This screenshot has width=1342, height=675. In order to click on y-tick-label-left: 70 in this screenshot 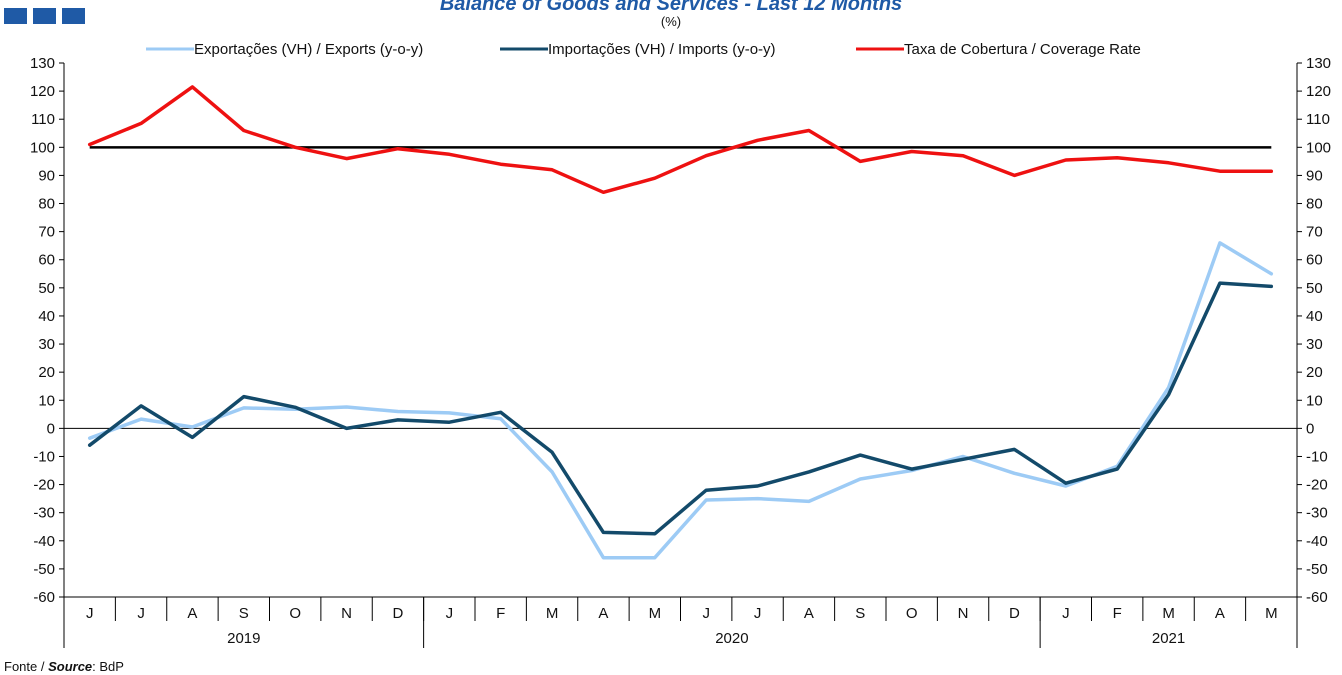, I will do `click(46, 232)`.